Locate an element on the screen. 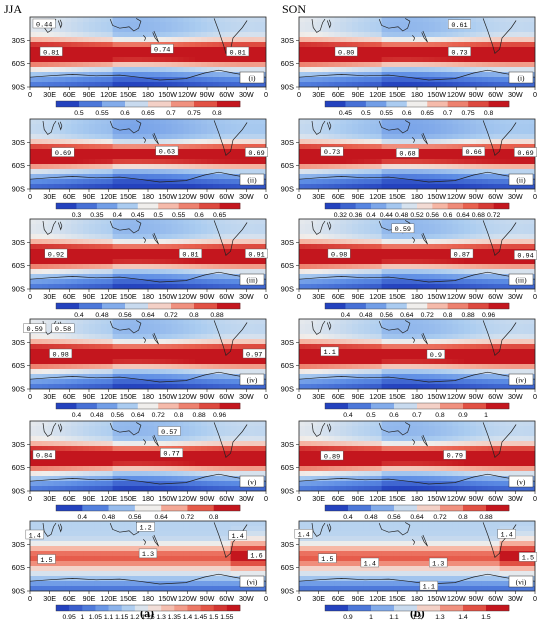  x-tick-label: 0 is located at coordinates (266, 94).